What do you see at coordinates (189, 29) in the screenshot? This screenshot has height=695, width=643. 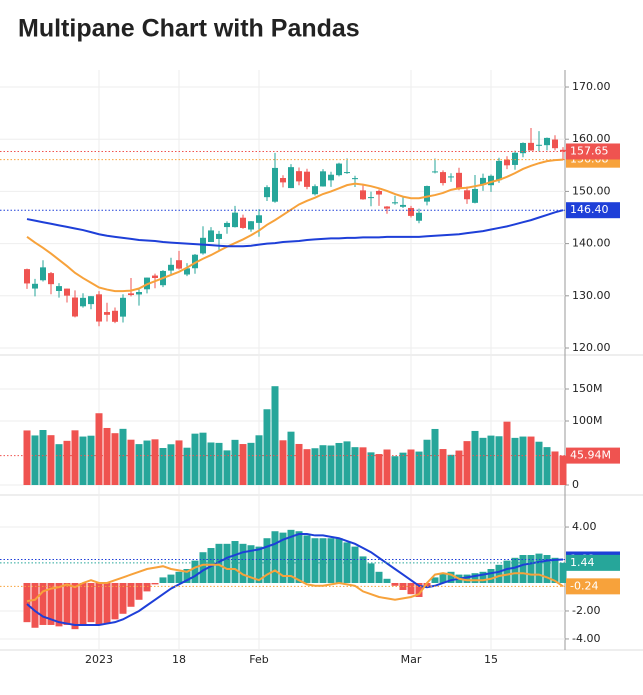 I see `chart-title: Multipane Chart with Pandas` at bounding box center [189, 29].